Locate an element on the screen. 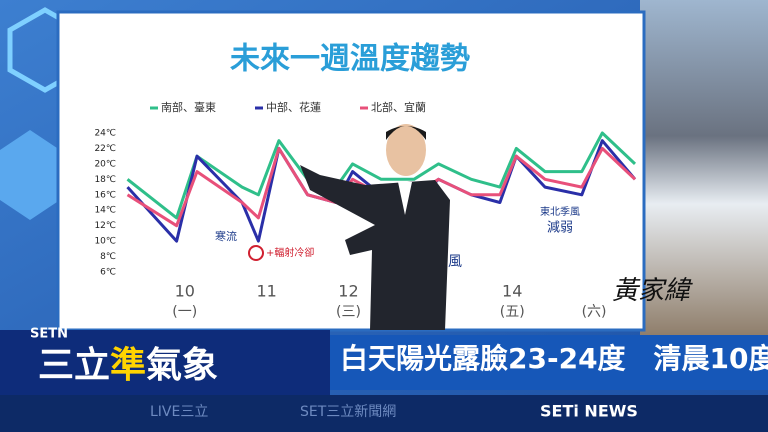 The width and height of the screenshot is (768, 432). annotation: 減弱 is located at coordinates (560, 228).